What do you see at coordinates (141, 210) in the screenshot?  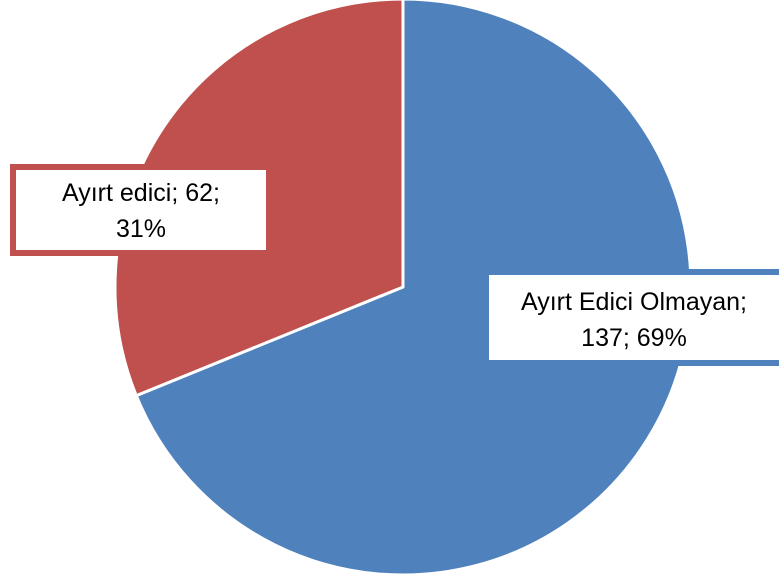 I see `data-label-ayirt-edici: Ayırt edici; 62; 31%` at bounding box center [141, 210].